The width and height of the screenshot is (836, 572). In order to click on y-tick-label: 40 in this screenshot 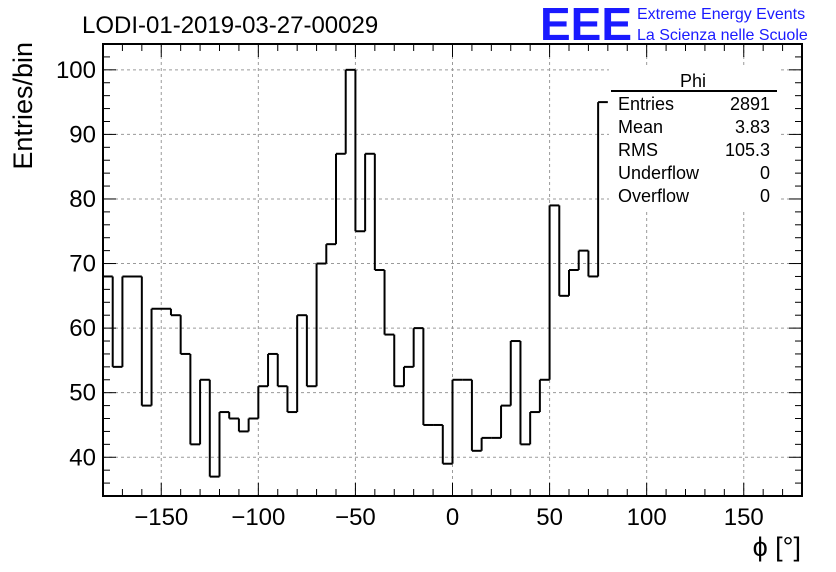, I will do `click(82, 457)`.